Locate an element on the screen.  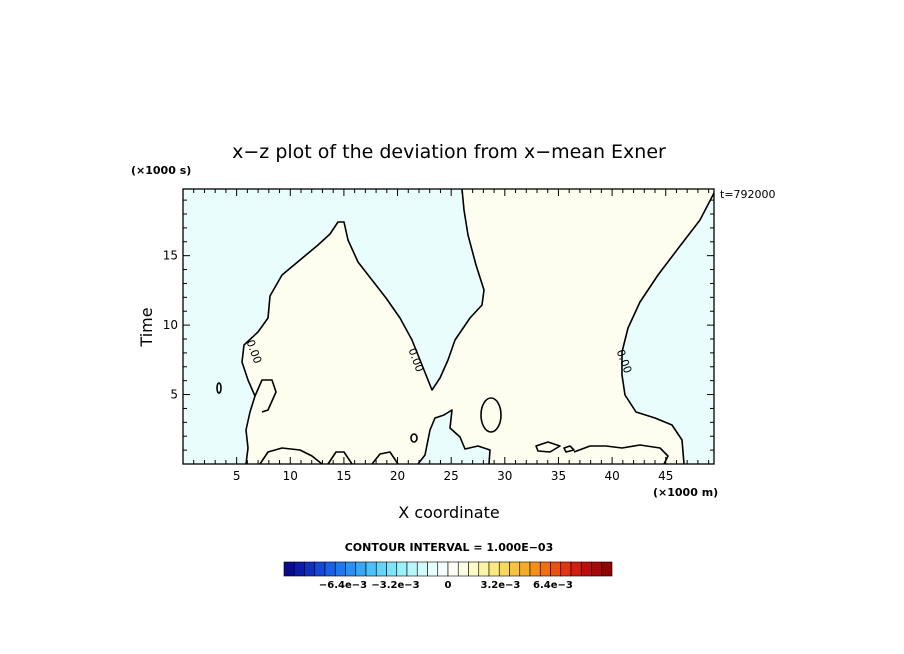
y-tick-label: 5 is located at coordinates (174, 395).